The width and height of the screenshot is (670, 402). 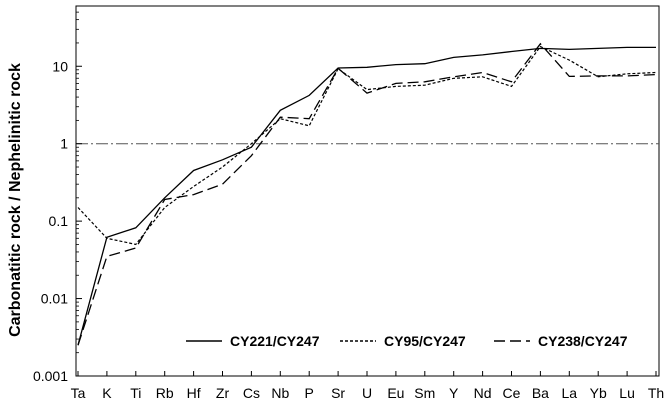 I want to click on y-tick-label: 0.001, so click(x=50, y=376).